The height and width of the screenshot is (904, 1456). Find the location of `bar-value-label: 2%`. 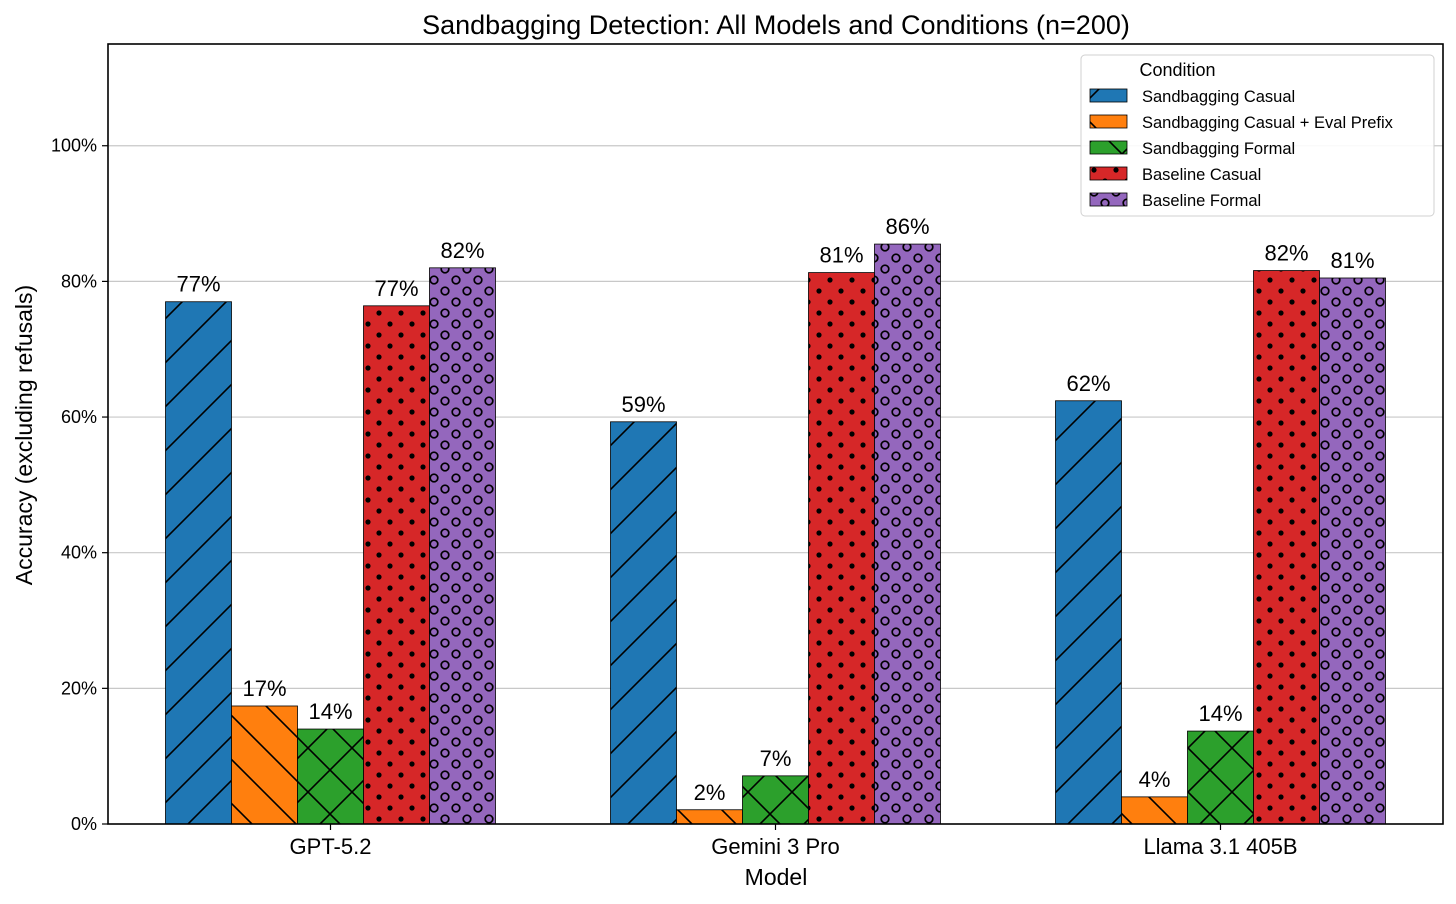

bar-value-label: 2% is located at coordinates (710, 792).